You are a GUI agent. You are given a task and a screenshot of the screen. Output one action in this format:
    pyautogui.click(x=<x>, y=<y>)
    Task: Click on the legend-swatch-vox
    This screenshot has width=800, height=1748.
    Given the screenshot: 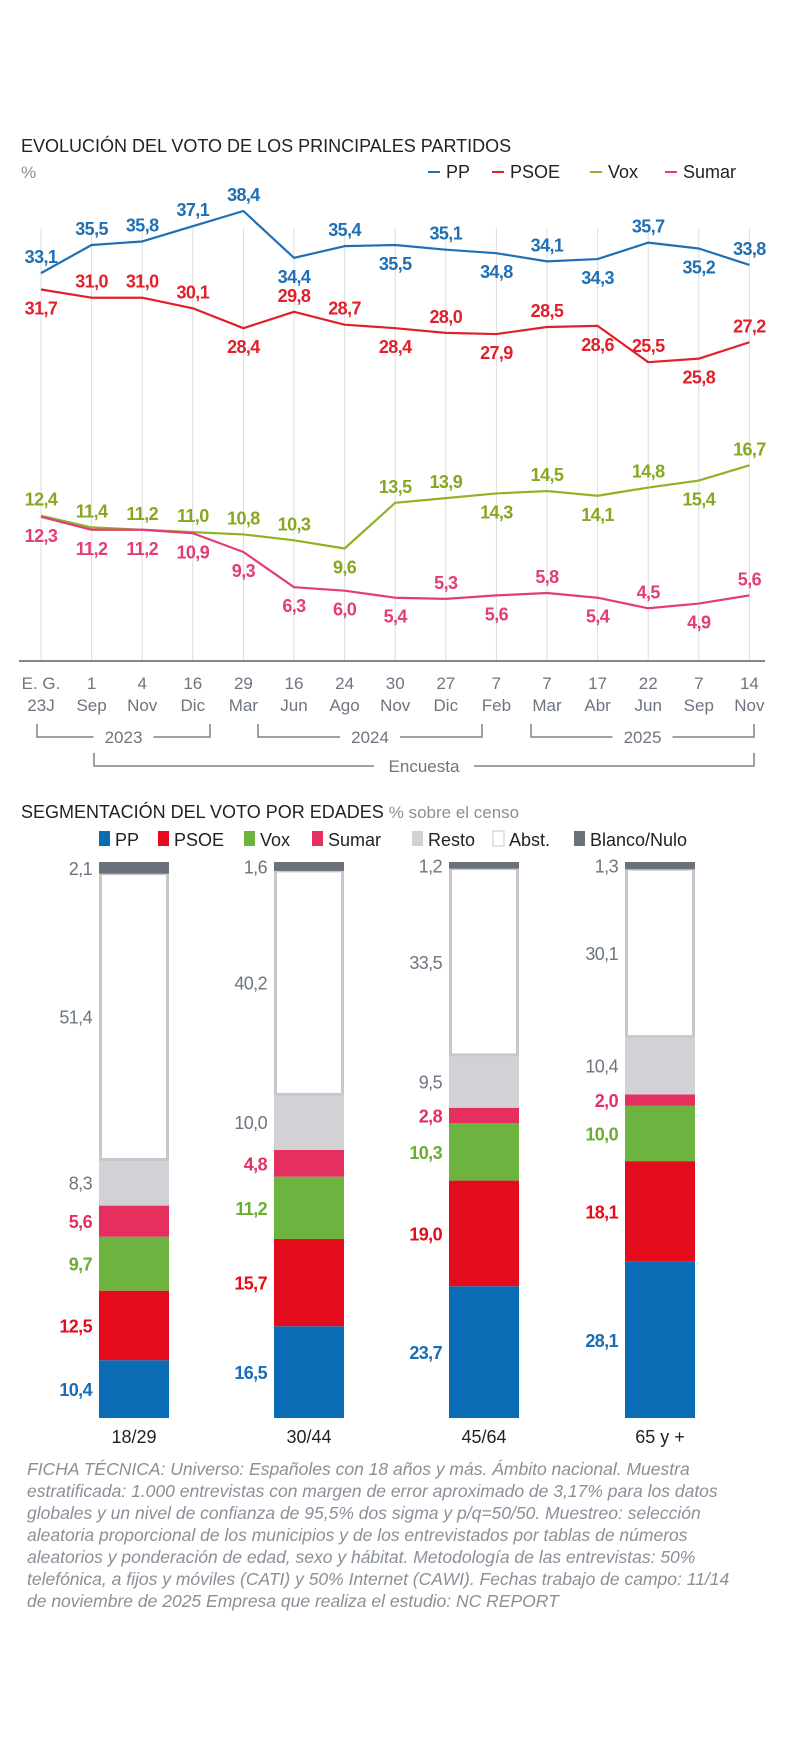 What is the action you would take?
    pyautogui.click(x=249, y=838)
    